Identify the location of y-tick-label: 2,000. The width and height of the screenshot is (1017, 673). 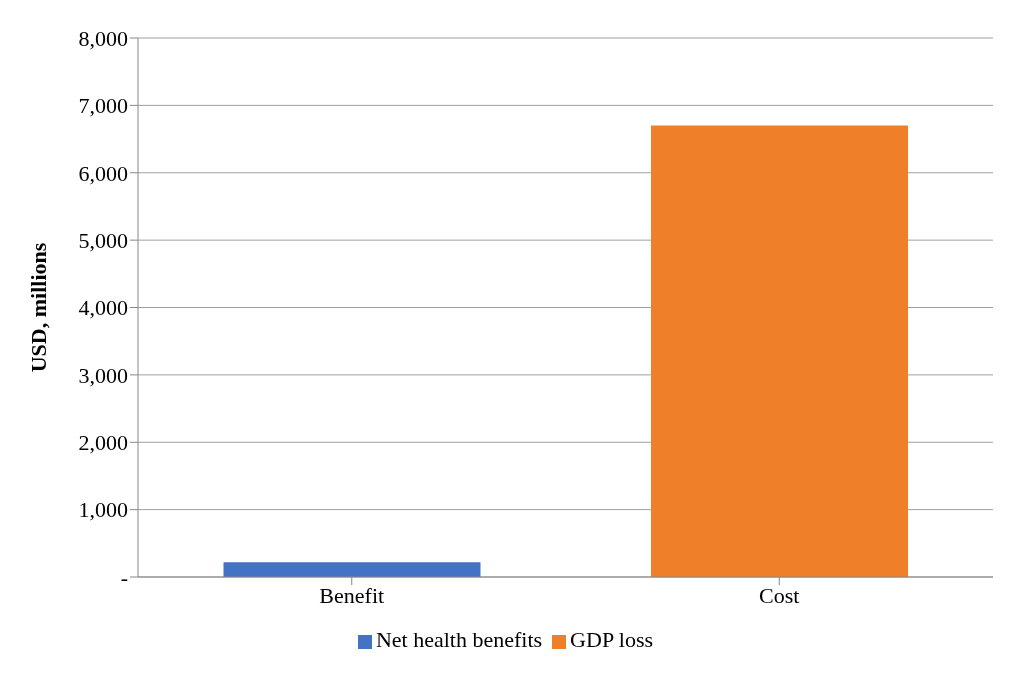
(103, 443).